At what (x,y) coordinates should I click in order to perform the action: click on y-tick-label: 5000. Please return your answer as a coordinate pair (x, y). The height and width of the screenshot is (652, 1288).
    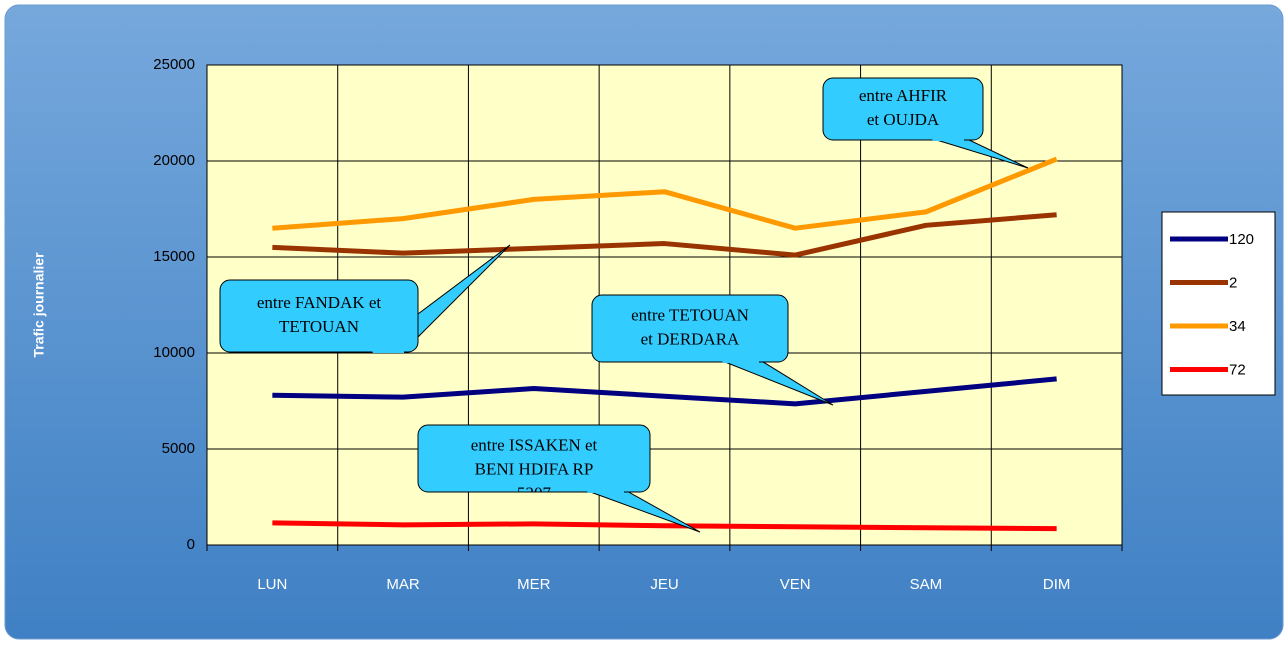
    Looking at the image, I should click on (178, 448).